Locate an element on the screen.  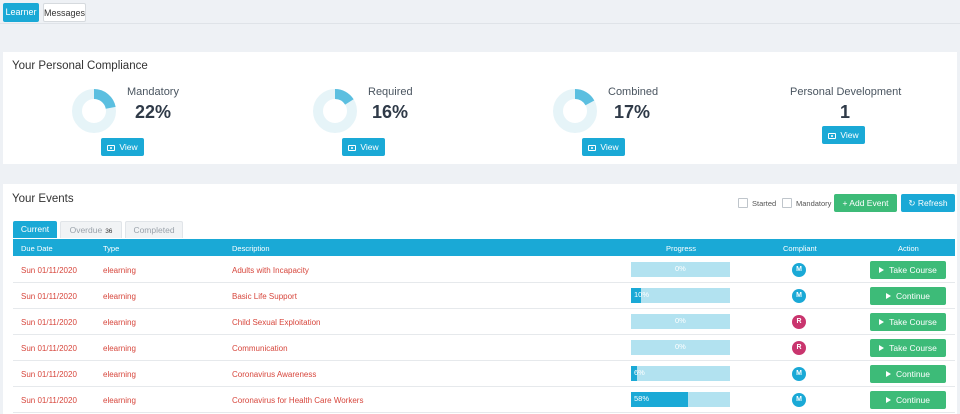
personal-development-value: 1 is located at coordinates (845, 112).